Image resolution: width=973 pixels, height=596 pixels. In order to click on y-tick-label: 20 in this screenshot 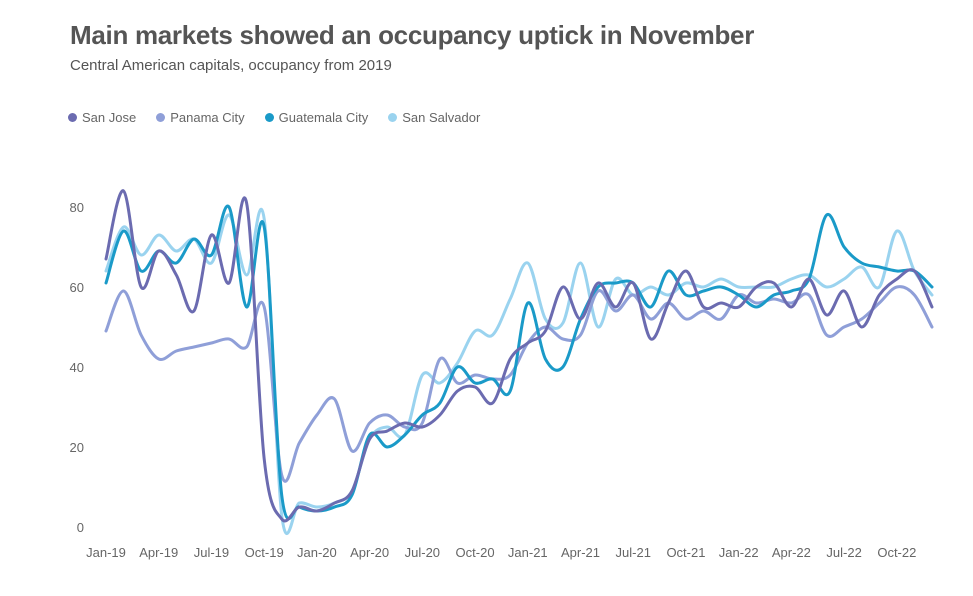, I will do `click(77, 447)`.